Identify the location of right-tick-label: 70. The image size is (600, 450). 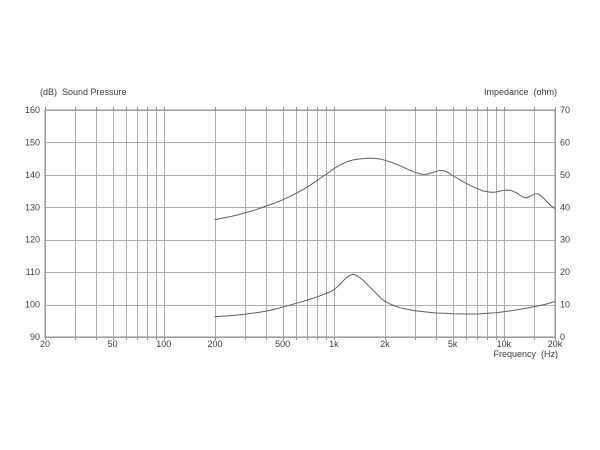
(565, 110).